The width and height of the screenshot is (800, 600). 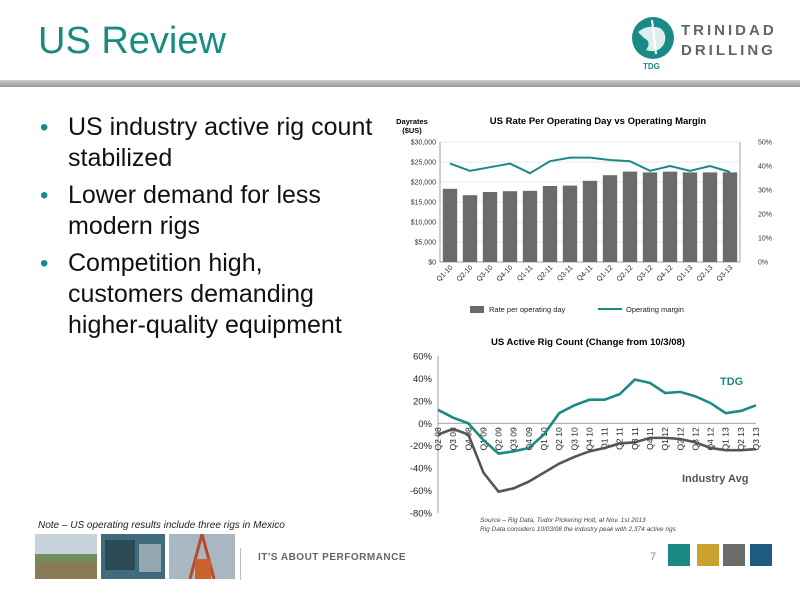 What do you see at coordinates (421, 446) in the screenshot?
I see `chart2-y-tick: -20%` at bounding box center [421, 446].